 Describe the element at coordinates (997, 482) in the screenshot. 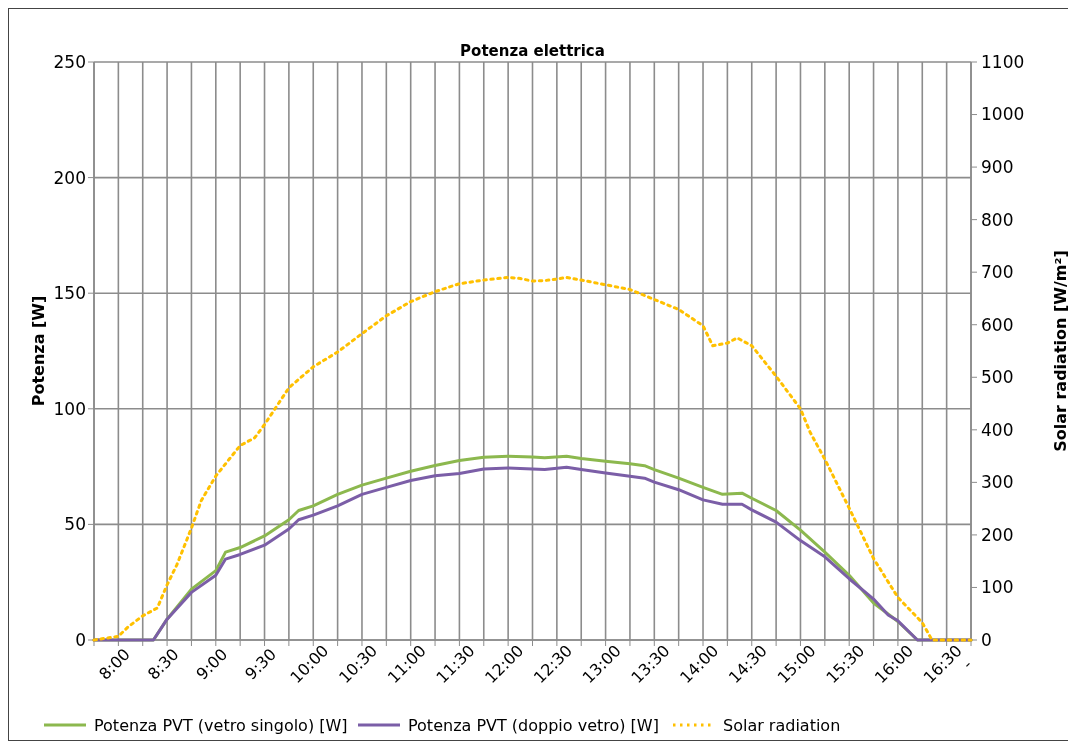

I see `y2-tick-label: 300` at that location.